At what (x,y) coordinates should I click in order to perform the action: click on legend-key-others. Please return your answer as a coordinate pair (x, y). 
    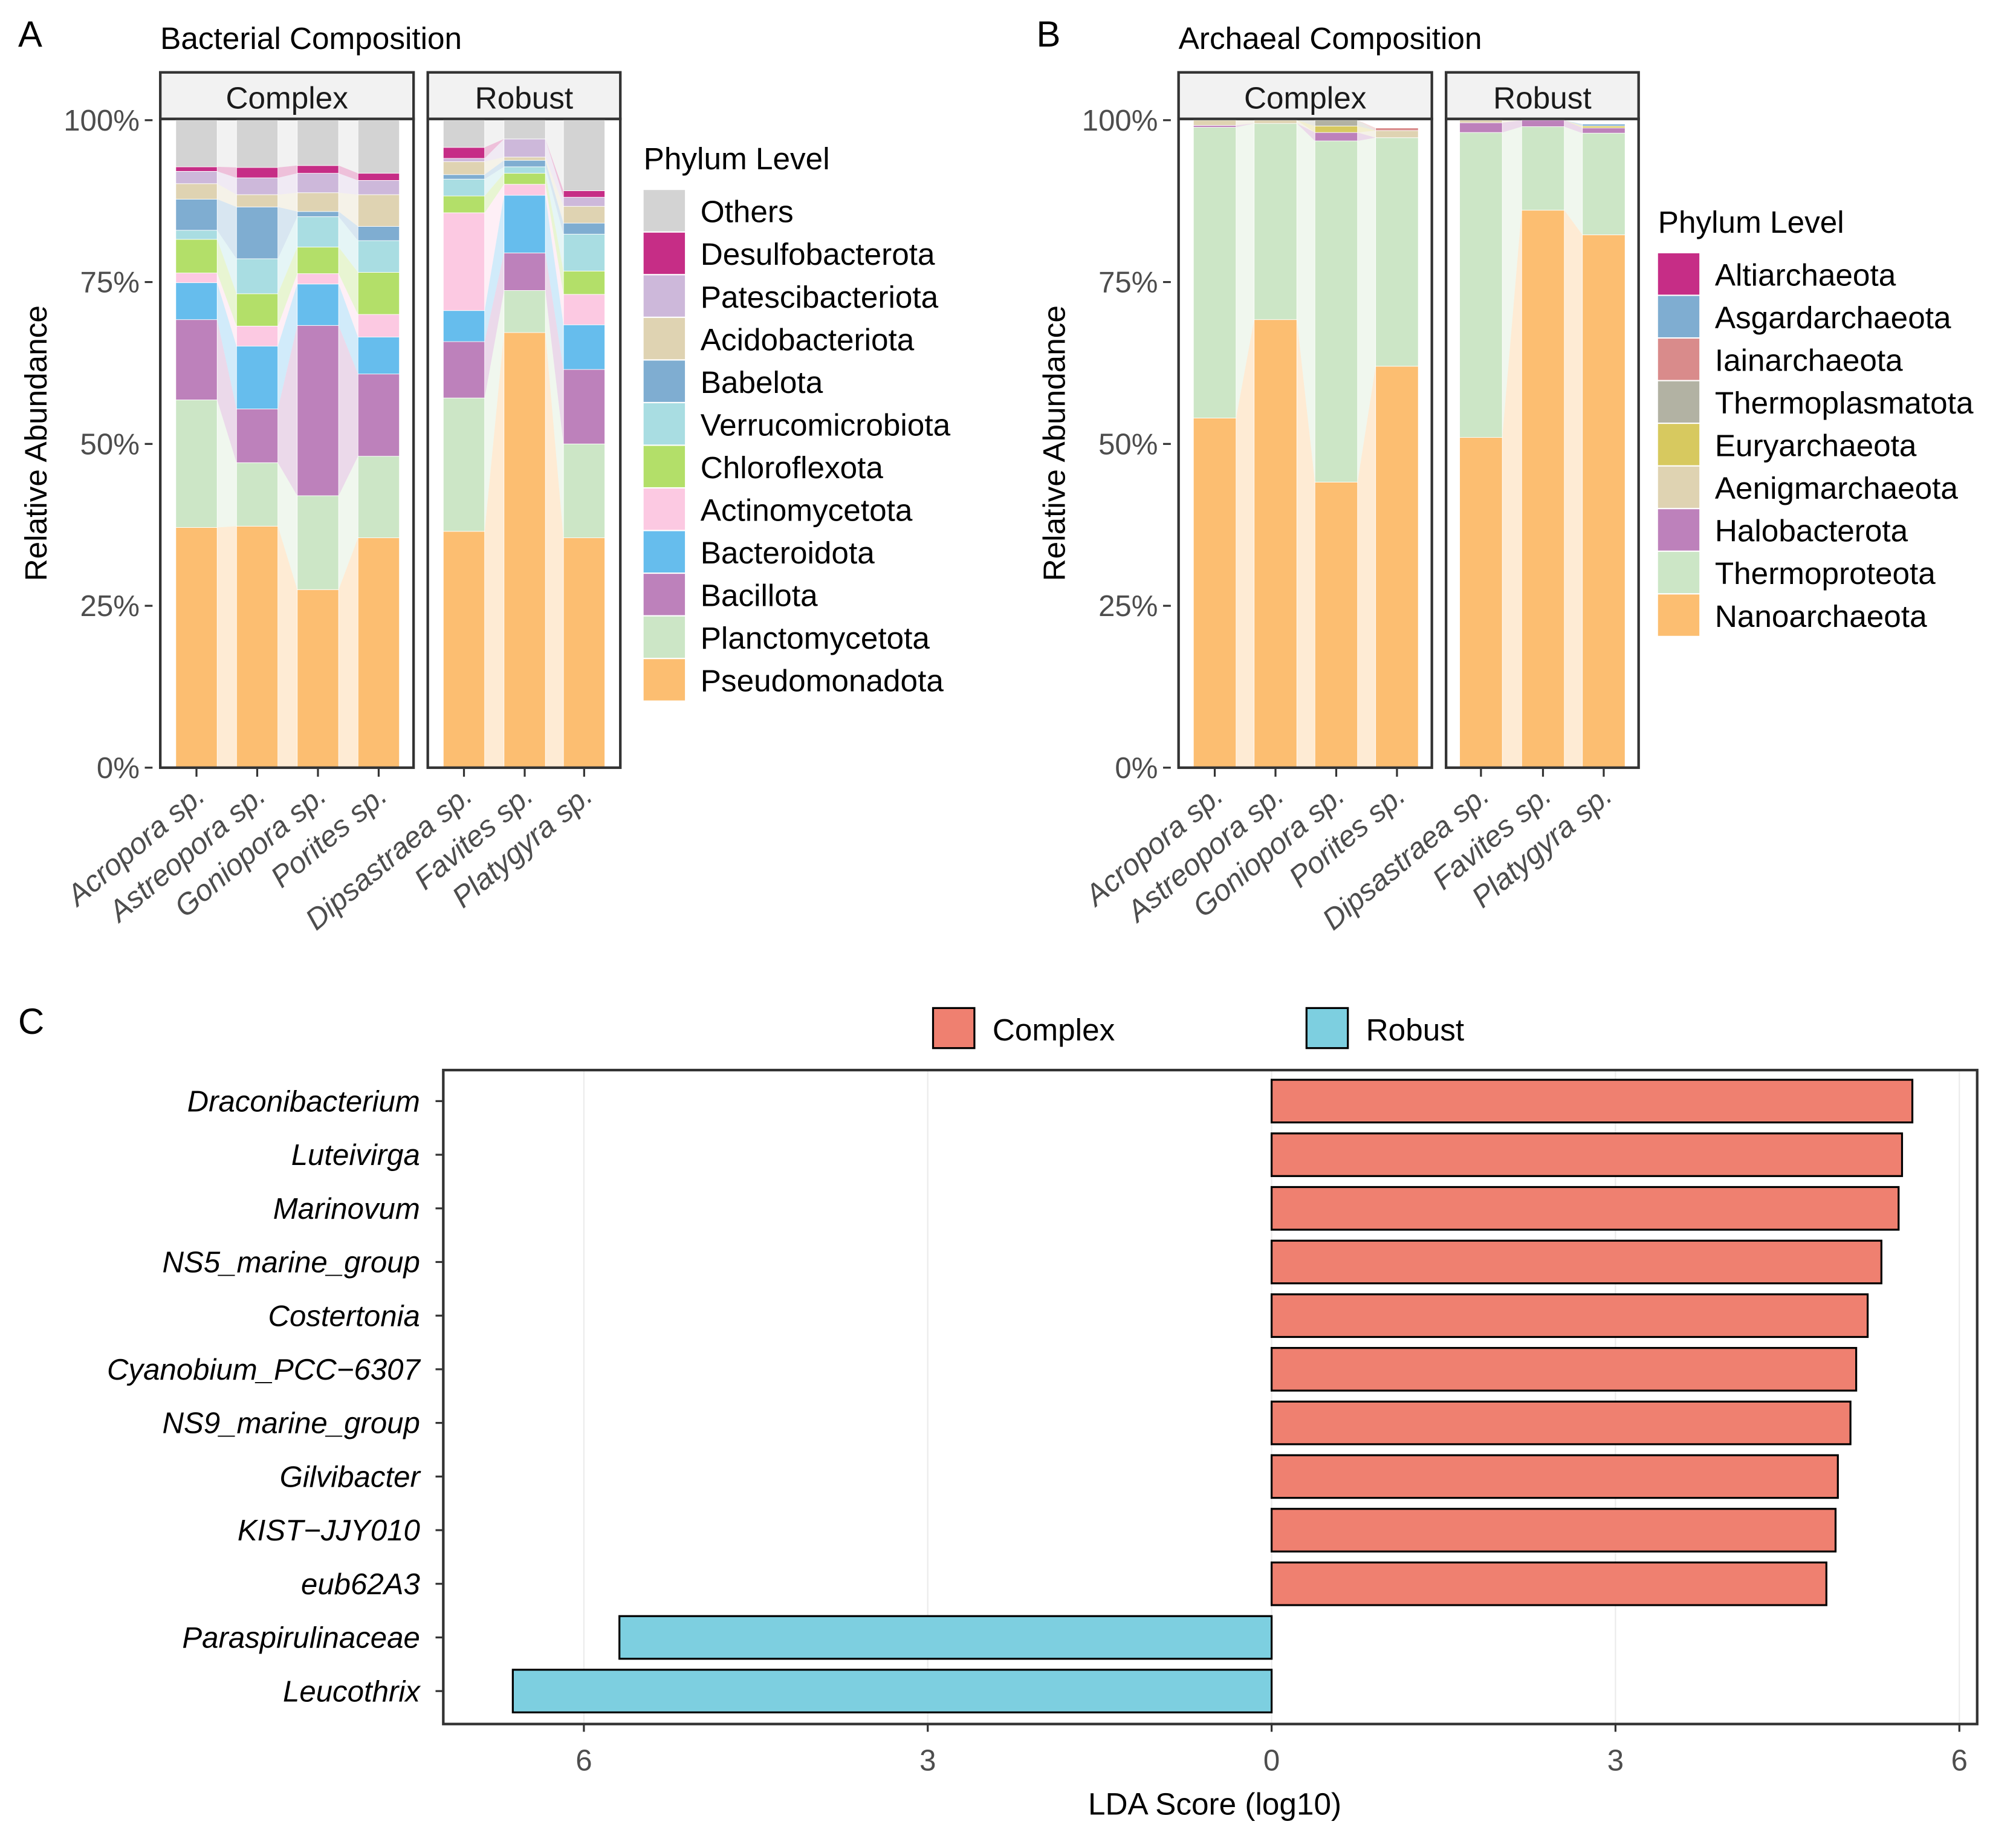
    Looking at the image, I should click on (665, 211).